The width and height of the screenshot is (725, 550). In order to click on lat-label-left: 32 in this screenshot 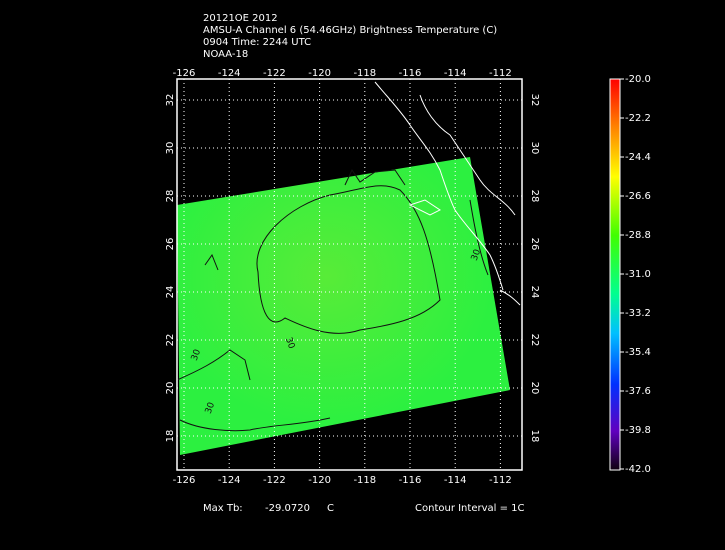, I will do `click(170, 100)`.